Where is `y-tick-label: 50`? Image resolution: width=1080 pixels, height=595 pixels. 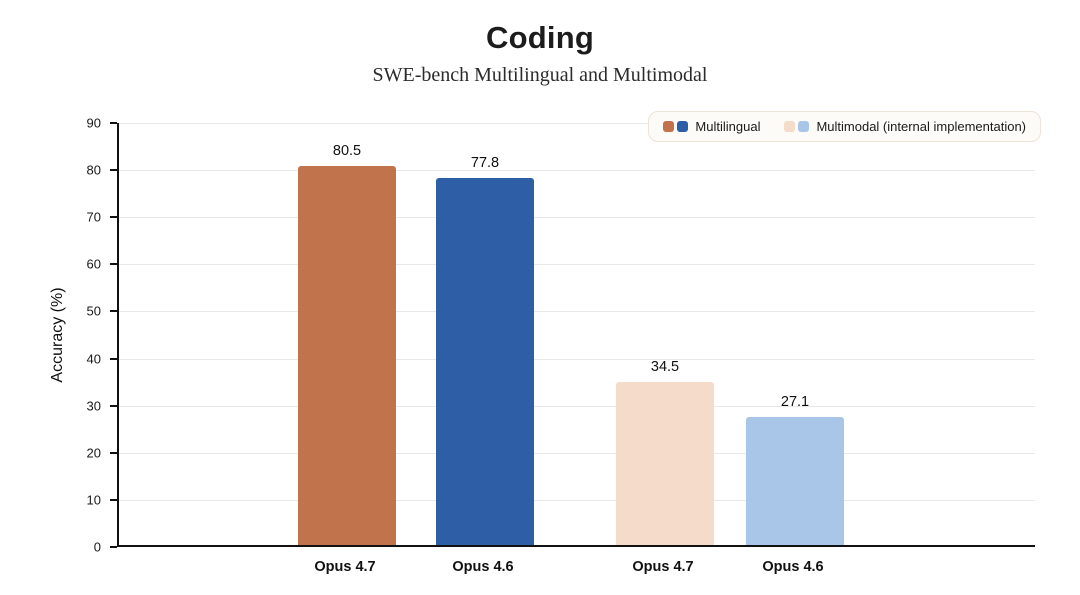 y-tick-label: 50 is located at coordinates (93, 311).